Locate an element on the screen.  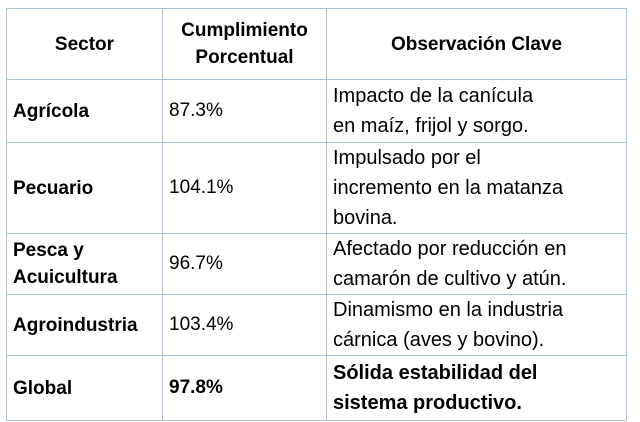
percent-cell: 97.8% is located at coordinates (244, 388).